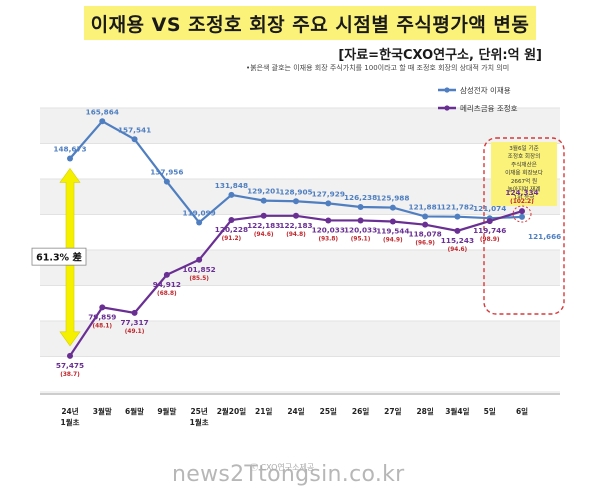 The image size is (600, 494). Describe the element at coordinates (524, 226) in the screenshot. I see `callout-border` at that location.